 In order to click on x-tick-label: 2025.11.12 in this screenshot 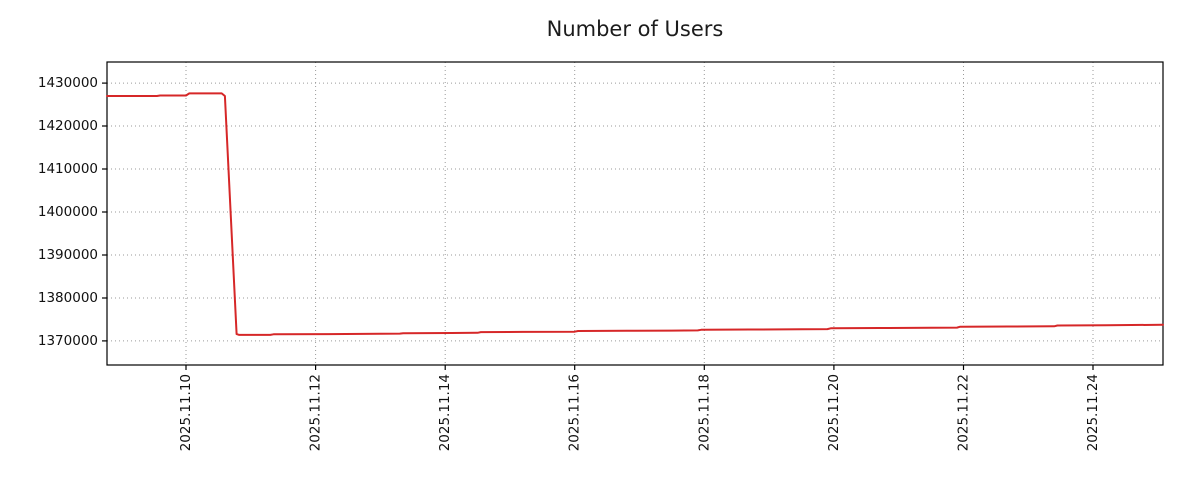, I will do `click(316, 412)`.